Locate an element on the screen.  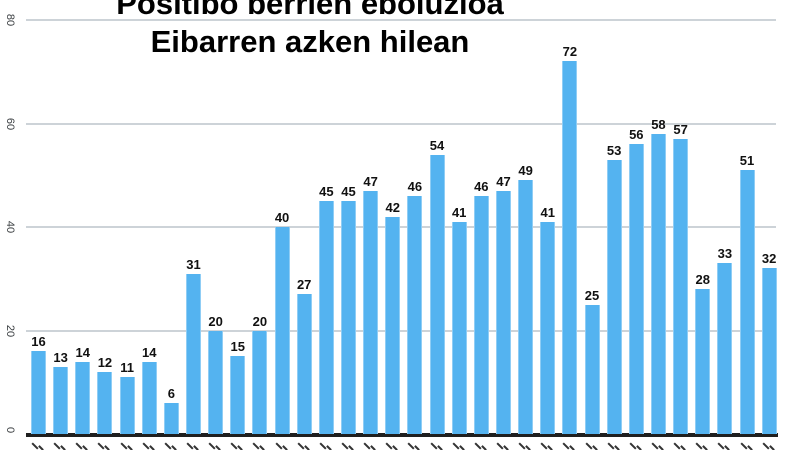
y-tick-label-40: 40 is located at coordinates (10, 227).